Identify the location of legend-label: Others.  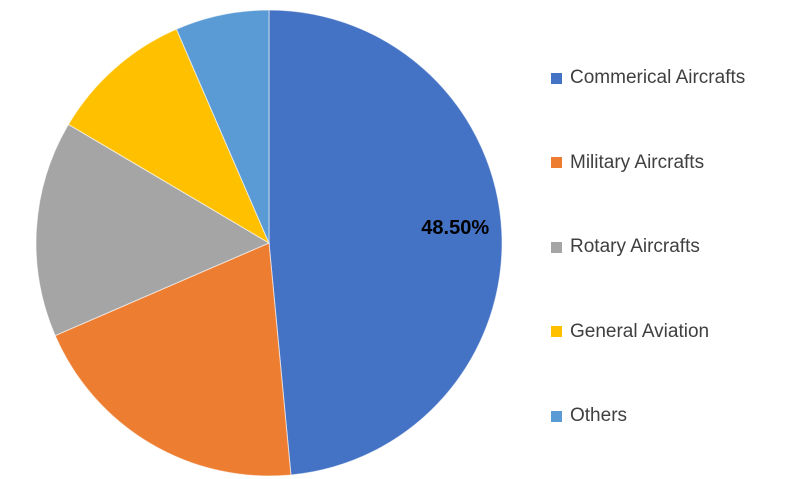
(599, 416).